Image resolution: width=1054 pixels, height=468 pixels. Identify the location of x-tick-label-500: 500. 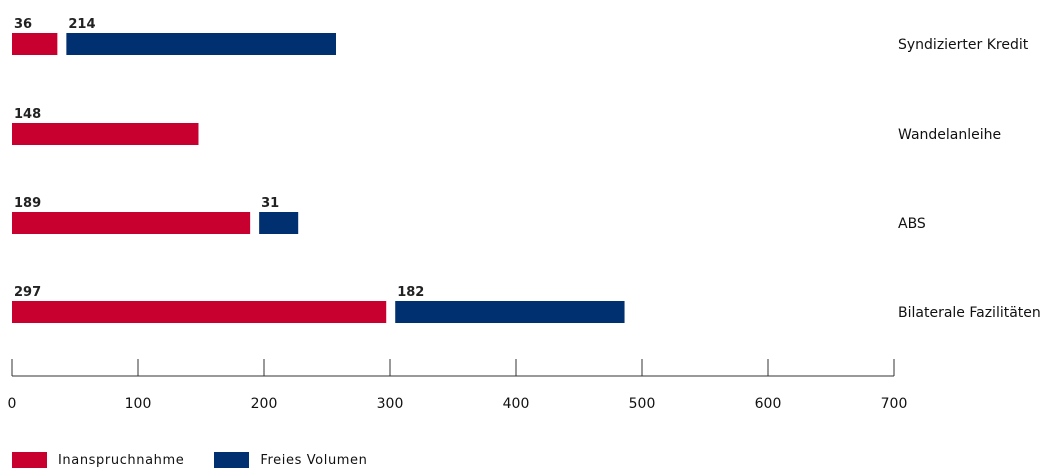
(642, 404).